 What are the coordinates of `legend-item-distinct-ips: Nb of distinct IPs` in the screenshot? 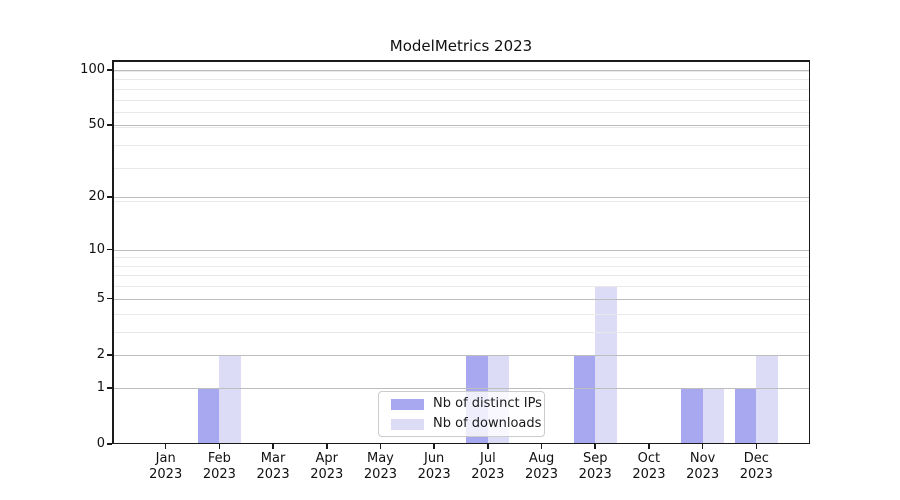 It's located at (466, 404).